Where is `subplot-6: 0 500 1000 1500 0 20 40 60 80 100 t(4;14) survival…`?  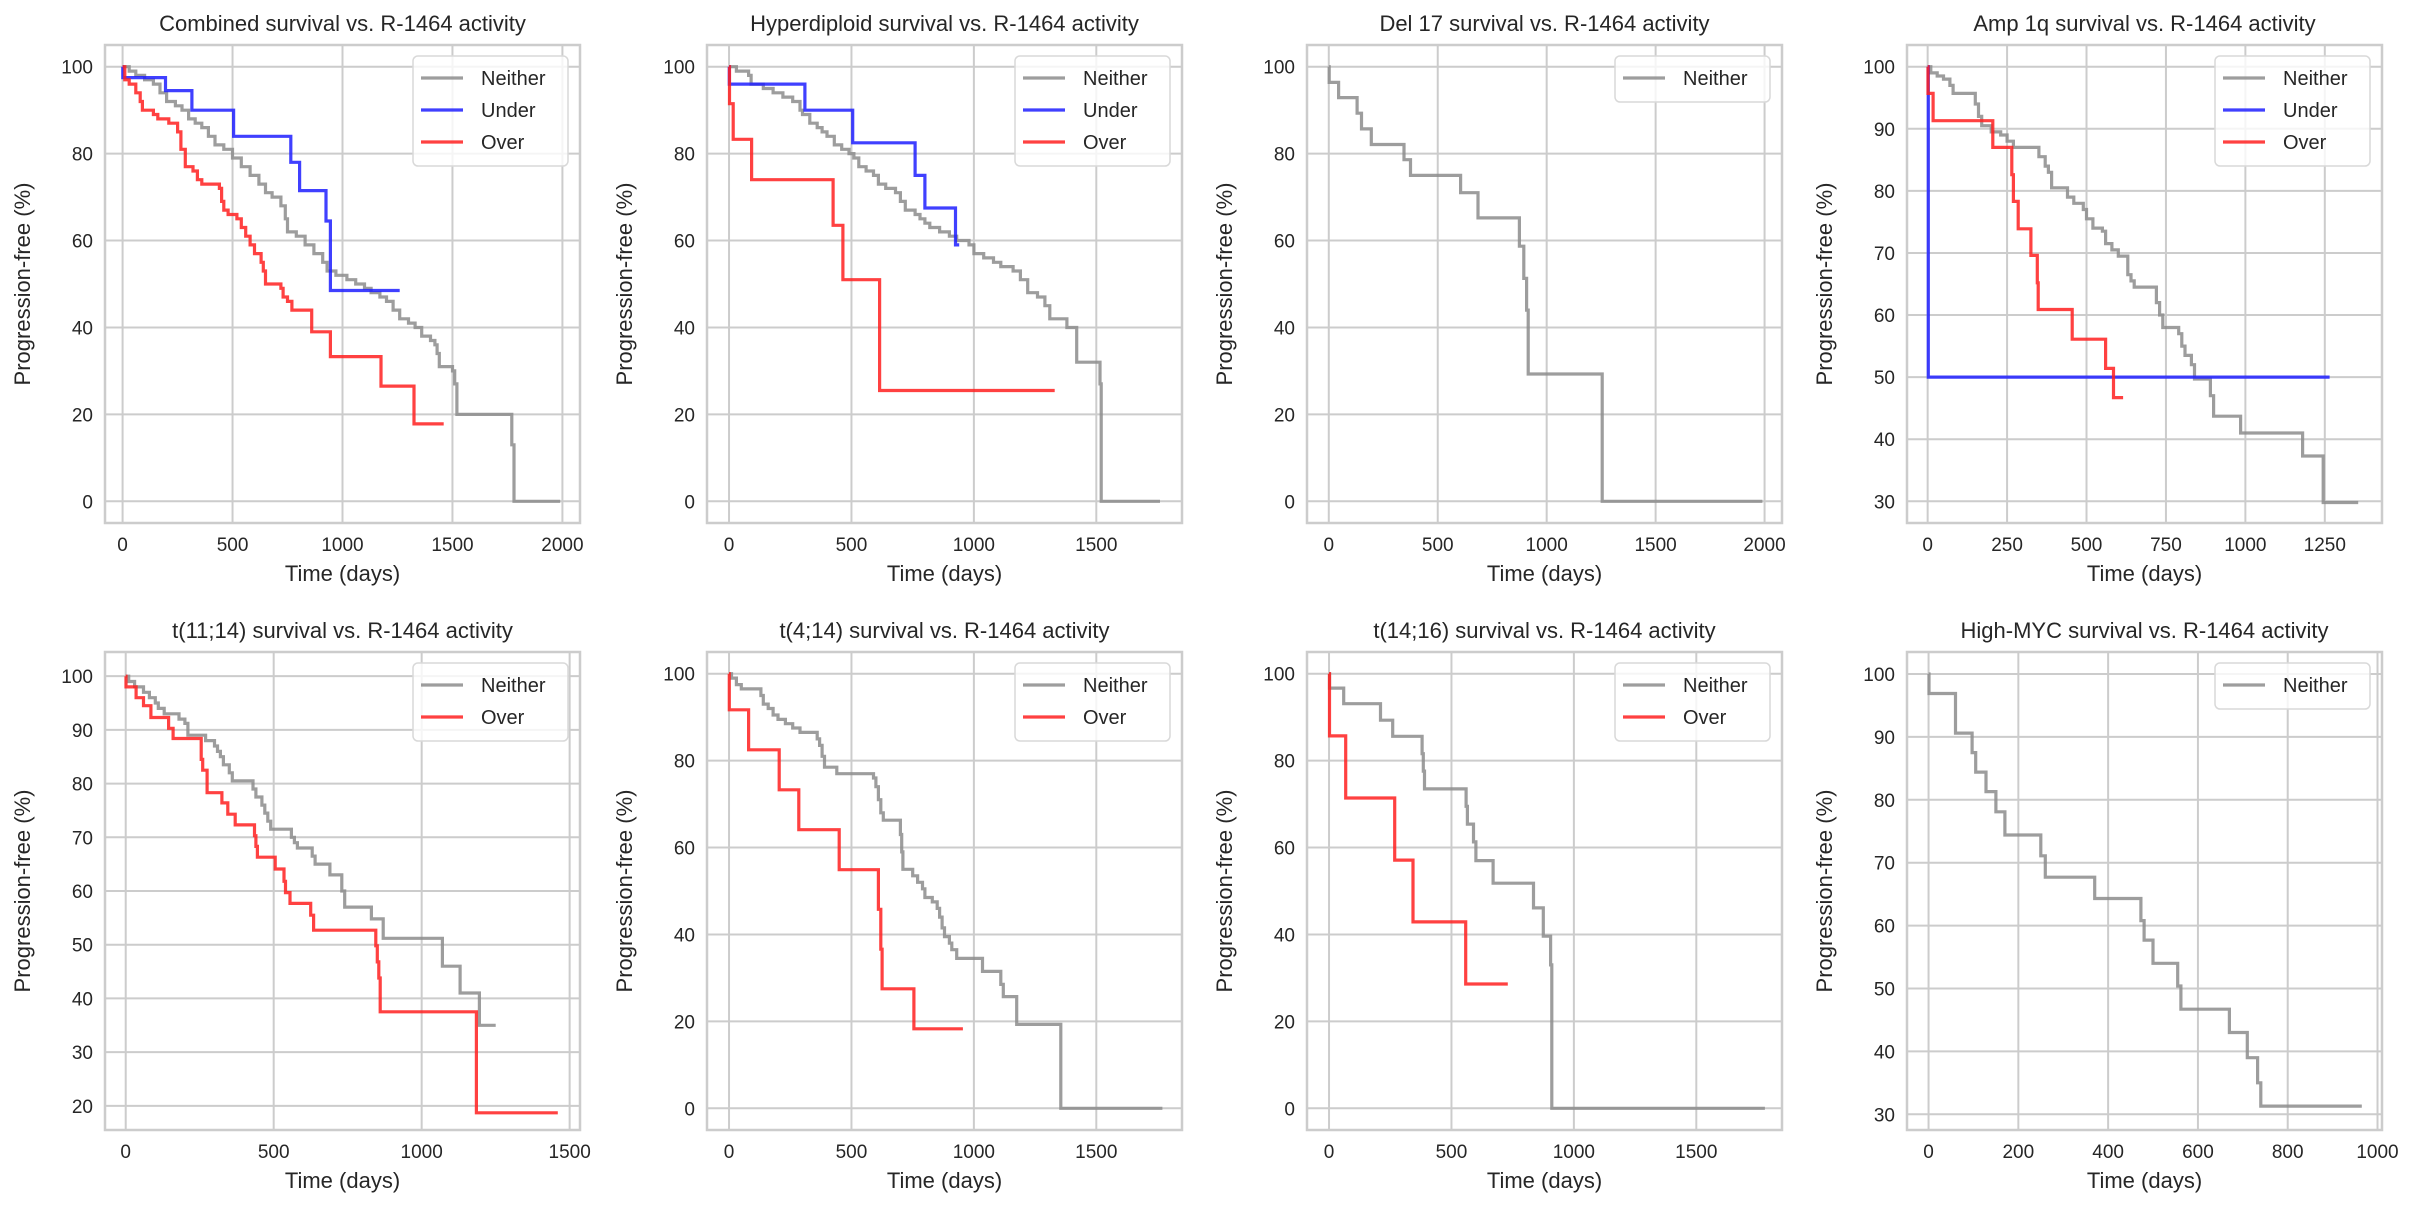
subplot-6: 0 500 1000 1500 0 20 40 60 80 100 t(4;14) survival… is located at coordinates (898, 905).